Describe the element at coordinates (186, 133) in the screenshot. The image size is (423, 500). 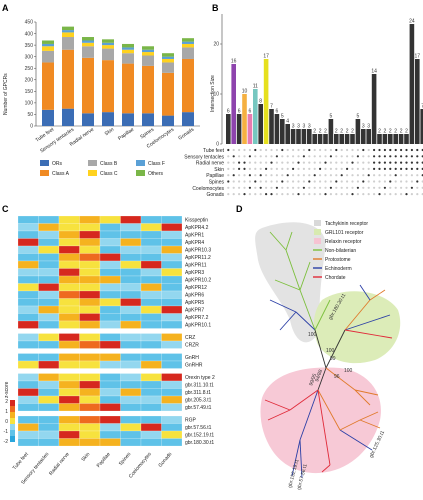
I see `x-tick-label: Gonads` at that location.